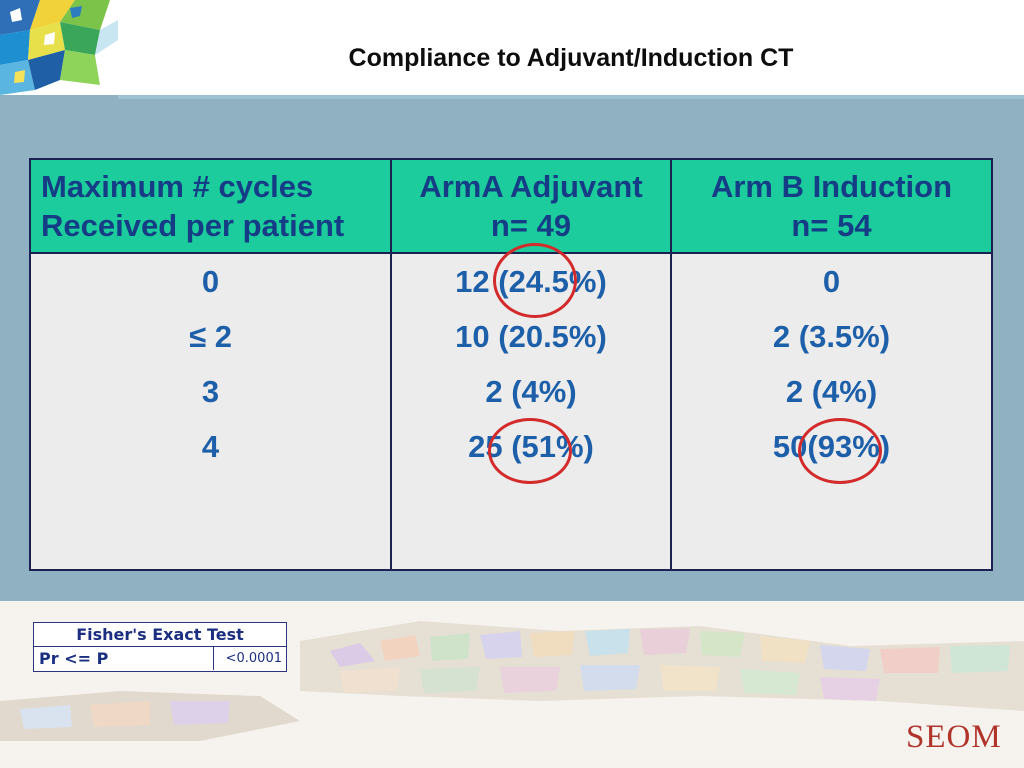 The width and height of the screenshot is (1024, 768). I want to click on seom-logo: SEOM, so click(954, 737).